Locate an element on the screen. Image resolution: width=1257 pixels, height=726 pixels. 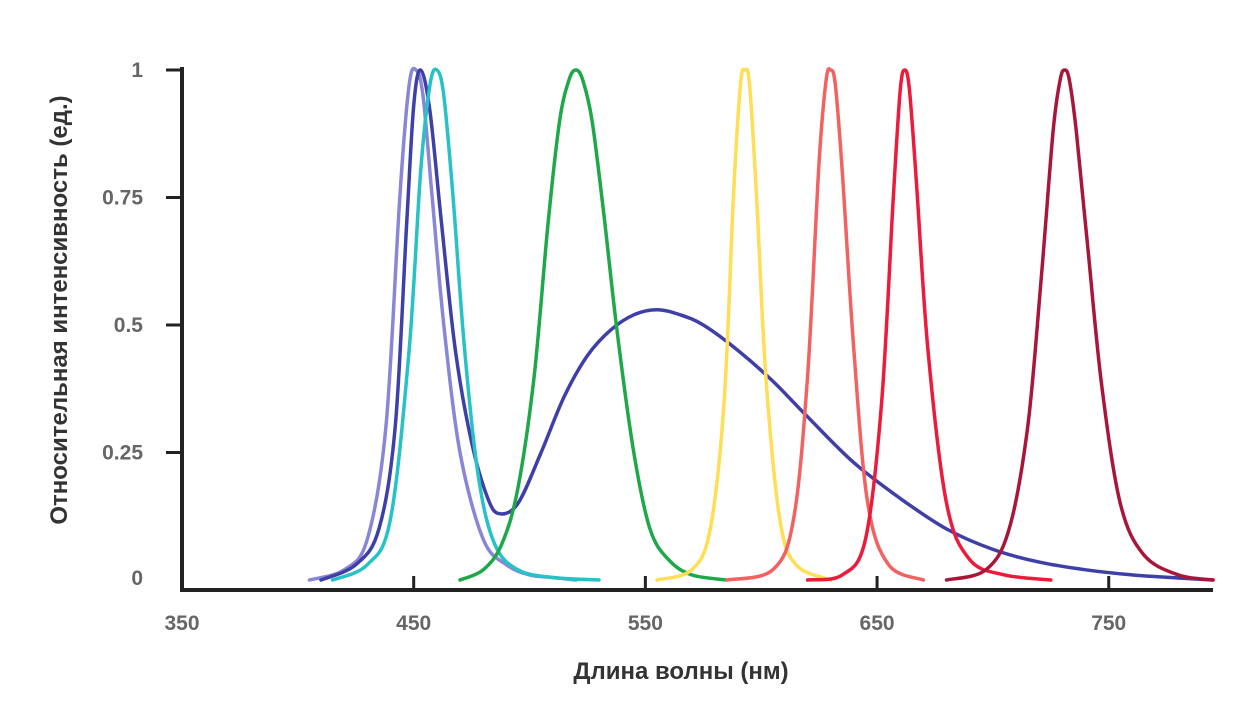
y-tick-label: 0.25 is located at coordinates (122, 453).